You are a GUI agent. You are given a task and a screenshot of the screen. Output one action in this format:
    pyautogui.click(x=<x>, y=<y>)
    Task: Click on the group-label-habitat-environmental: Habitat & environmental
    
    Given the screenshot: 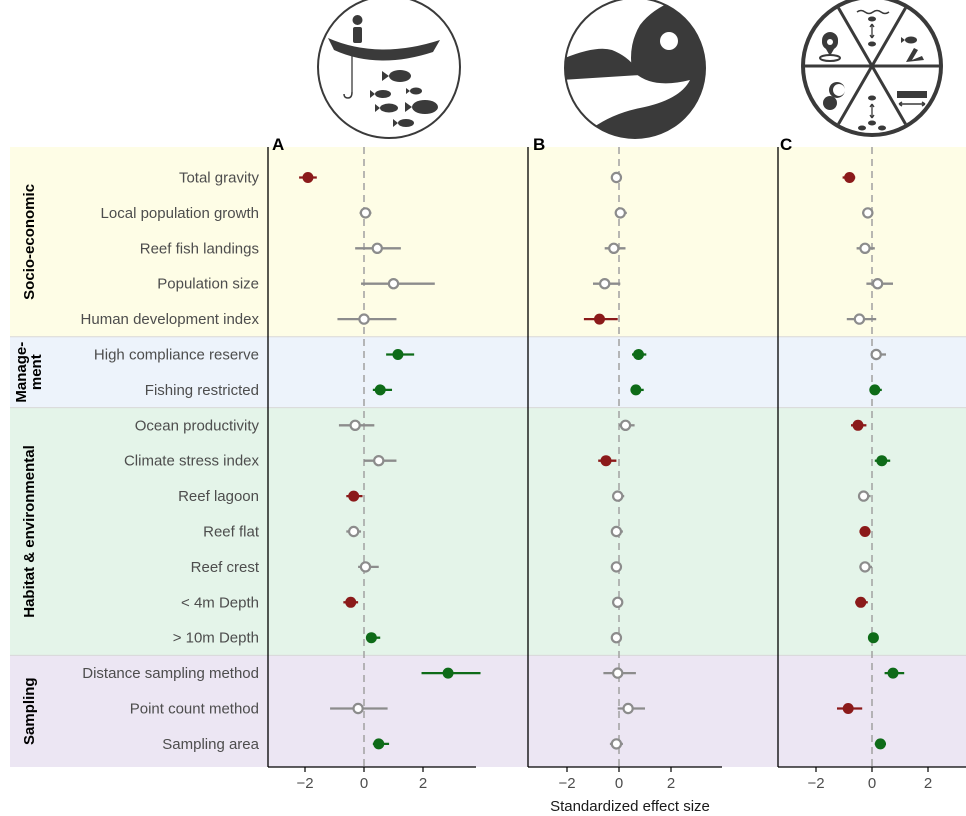 What is the action you would take?
    pyautogui.click(x=29, y=531)
    